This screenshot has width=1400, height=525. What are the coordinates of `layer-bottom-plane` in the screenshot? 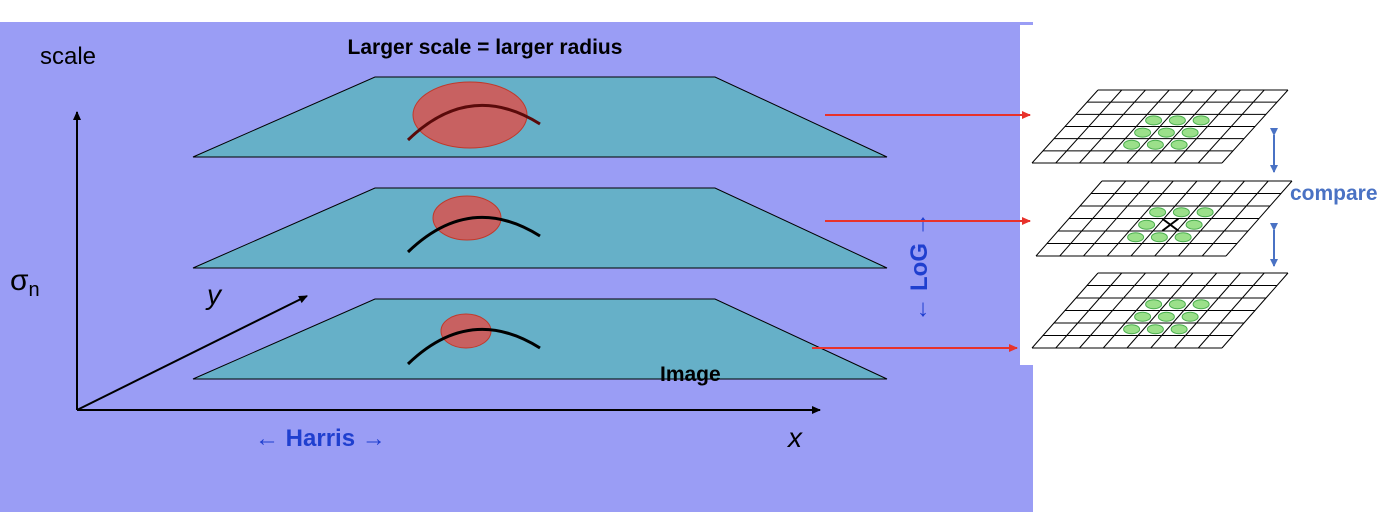 It's located at (540, 339).